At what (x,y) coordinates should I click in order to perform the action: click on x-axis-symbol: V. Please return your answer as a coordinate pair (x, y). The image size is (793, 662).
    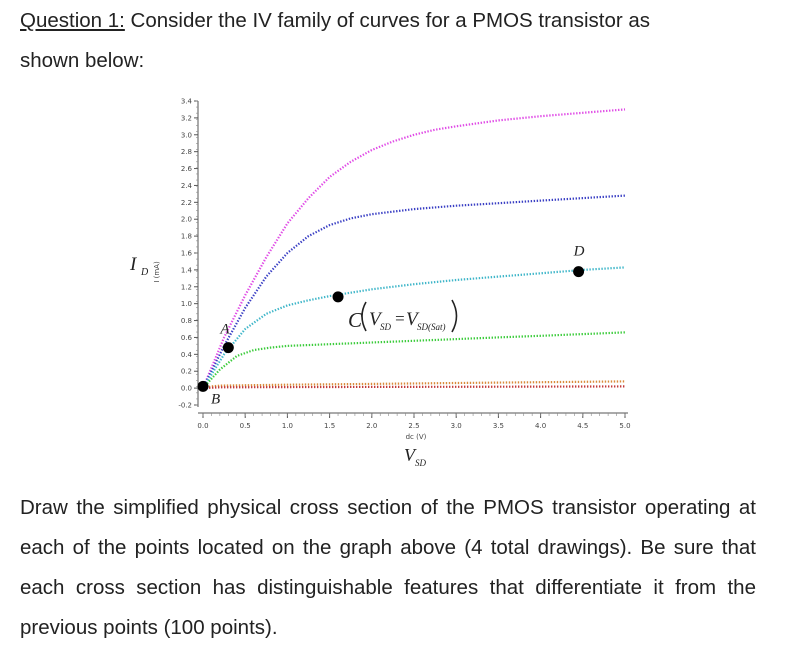
    Looking at the image, I should click on (410, 455).